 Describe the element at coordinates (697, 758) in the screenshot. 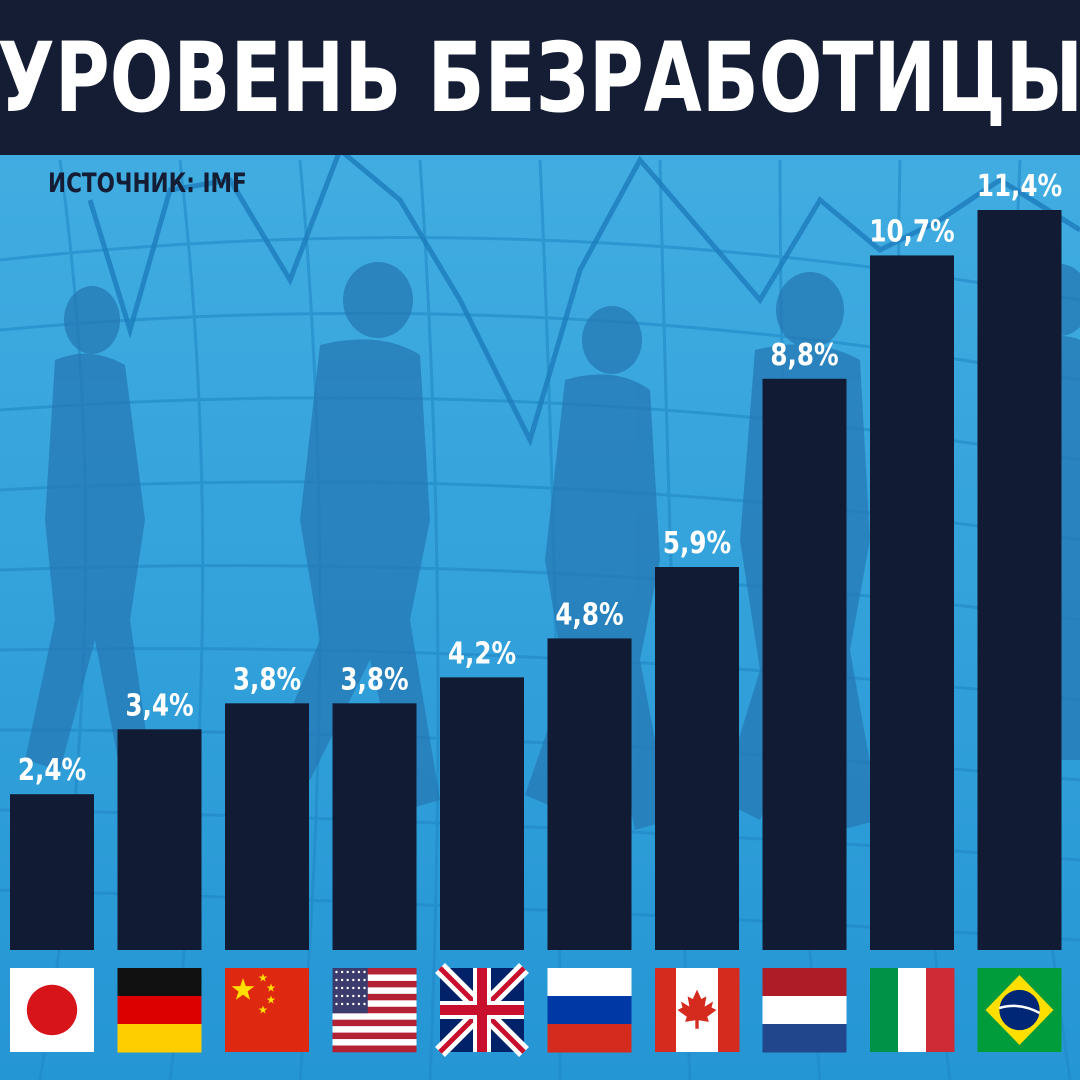

I see `bar-canada` at that location.